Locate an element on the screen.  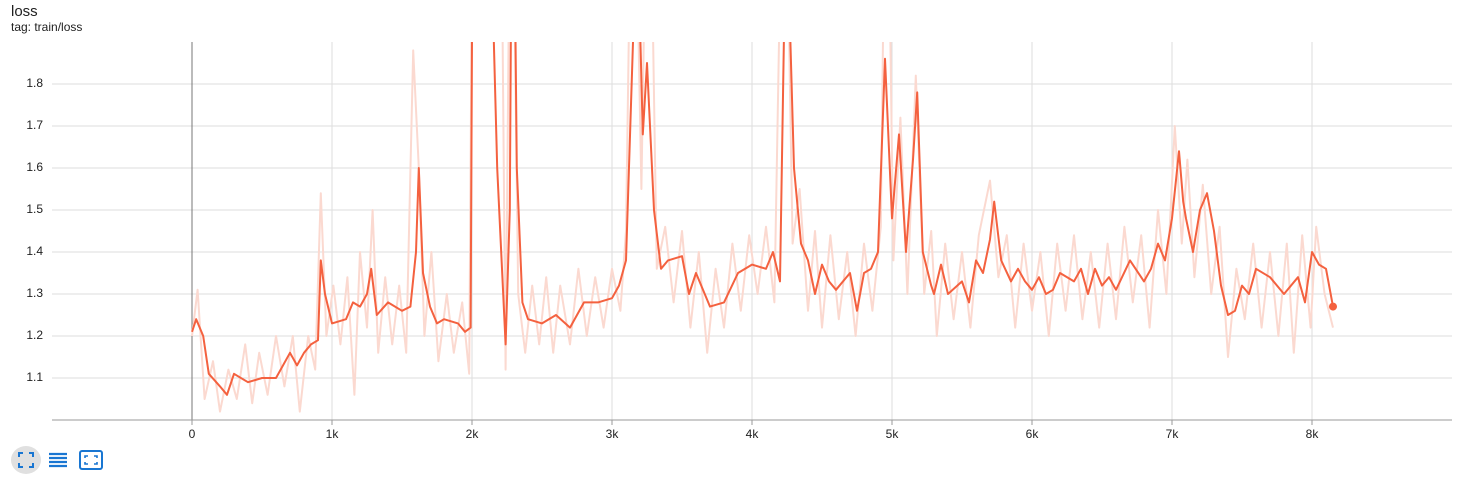
tag-label: tag: train/loss is located at coordinates (47, 27).